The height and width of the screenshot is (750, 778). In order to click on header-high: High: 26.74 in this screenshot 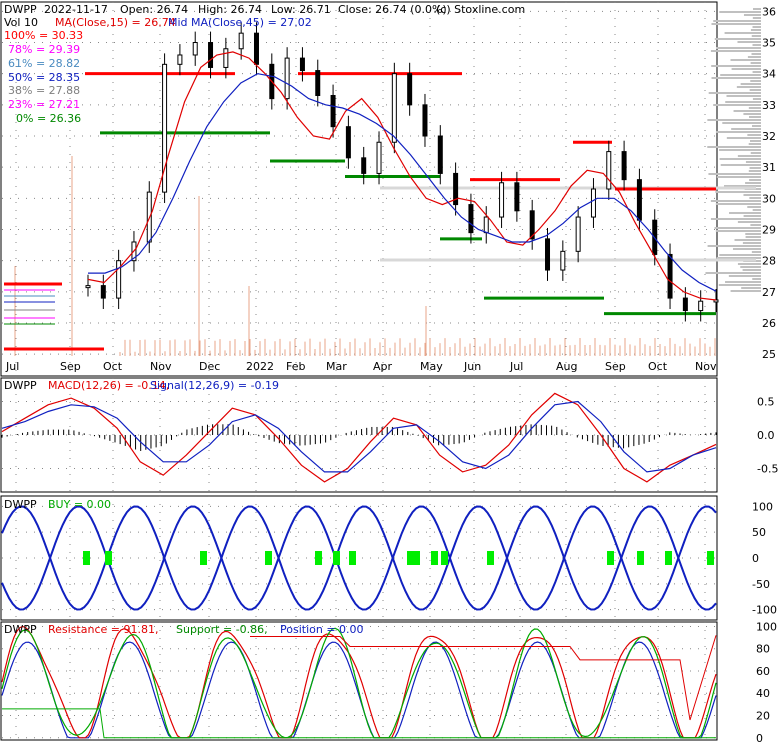, I will do `click(230, 9)`.